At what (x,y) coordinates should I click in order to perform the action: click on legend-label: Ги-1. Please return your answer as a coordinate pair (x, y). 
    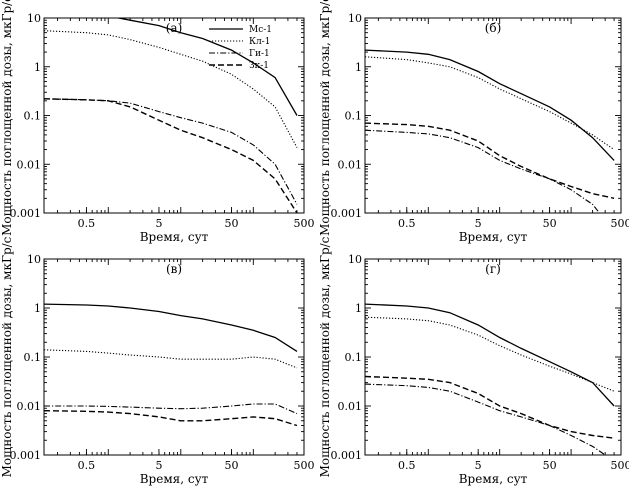
    Looking at the image, I should click on (259, 54).